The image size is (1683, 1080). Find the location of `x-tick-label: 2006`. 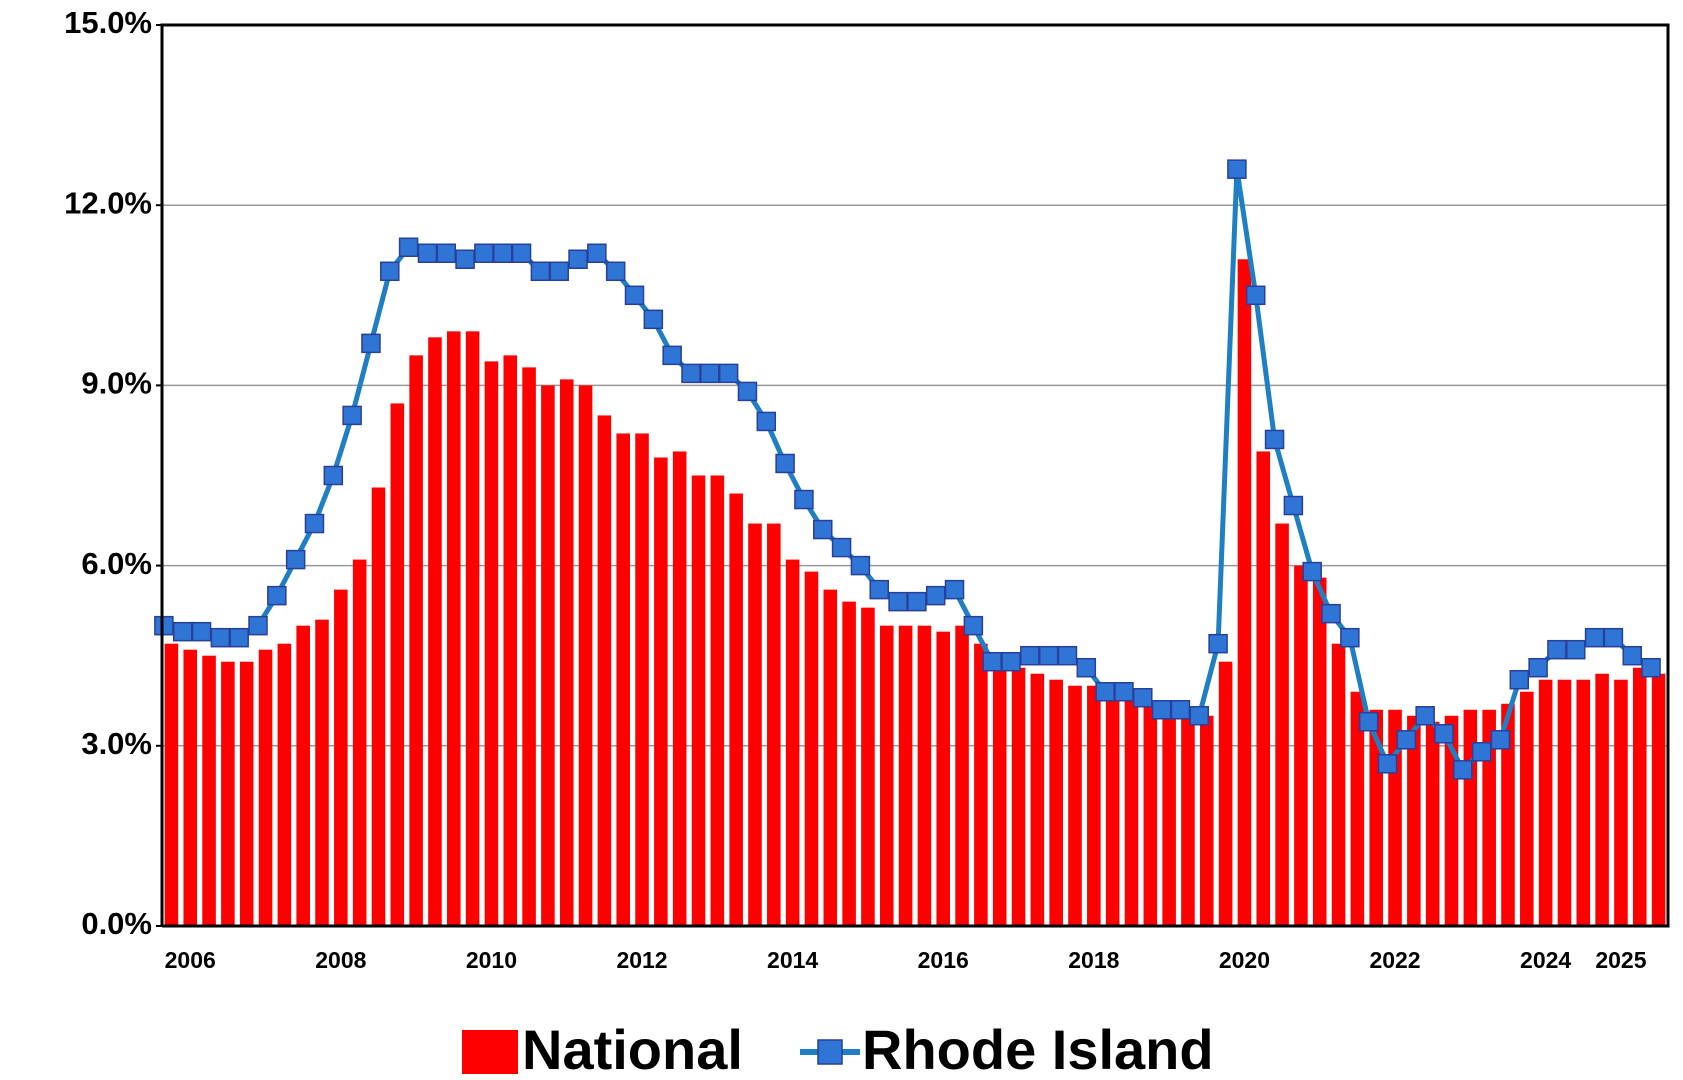

x-tick-label: 2006 is located at coordinates (190, 960).